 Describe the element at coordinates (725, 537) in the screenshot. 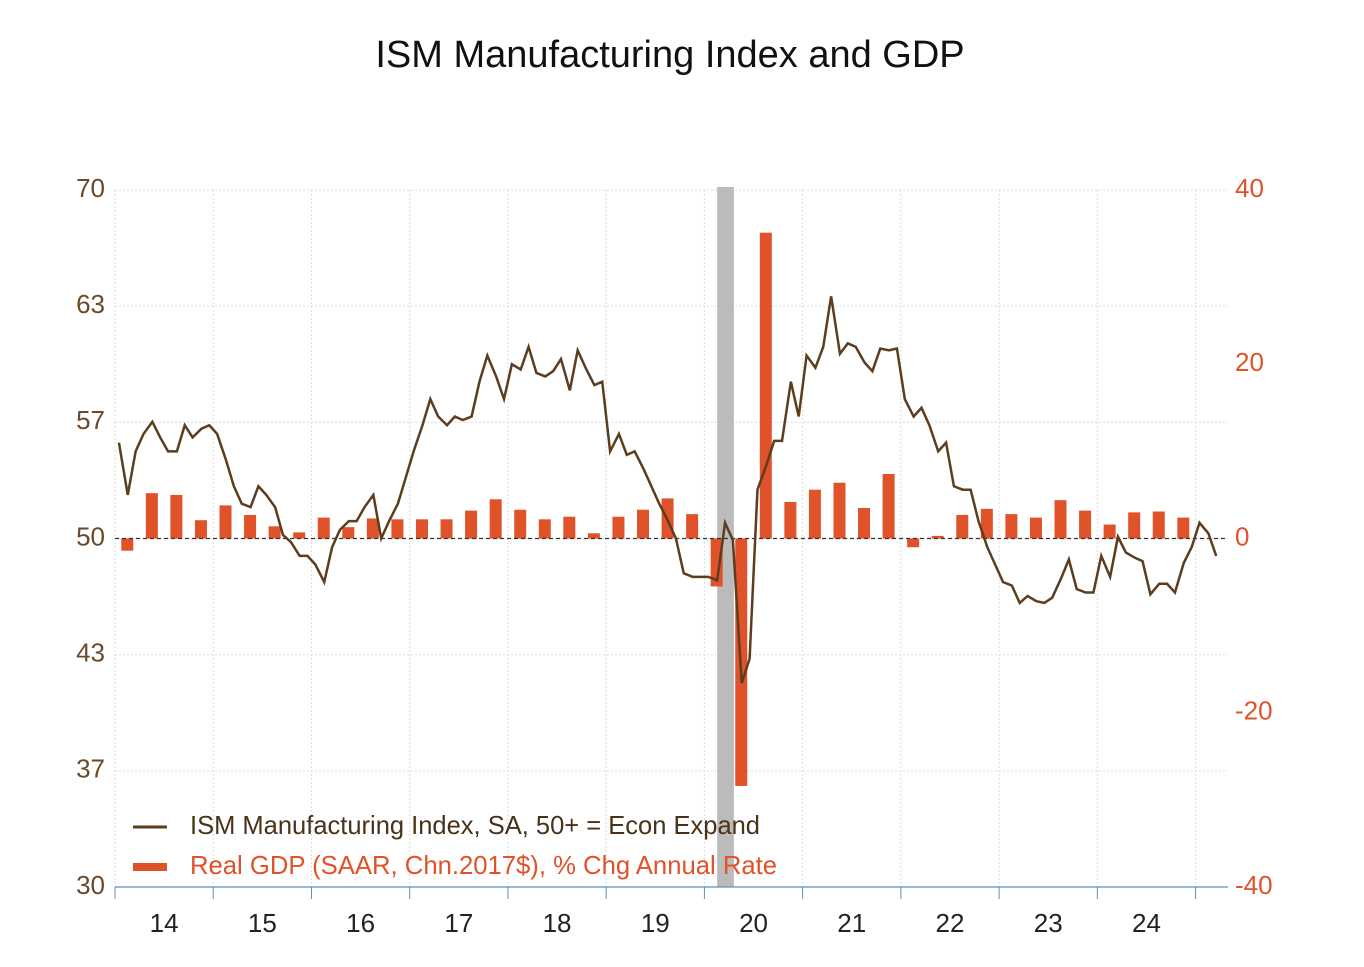

I see `recession-band` at that location.